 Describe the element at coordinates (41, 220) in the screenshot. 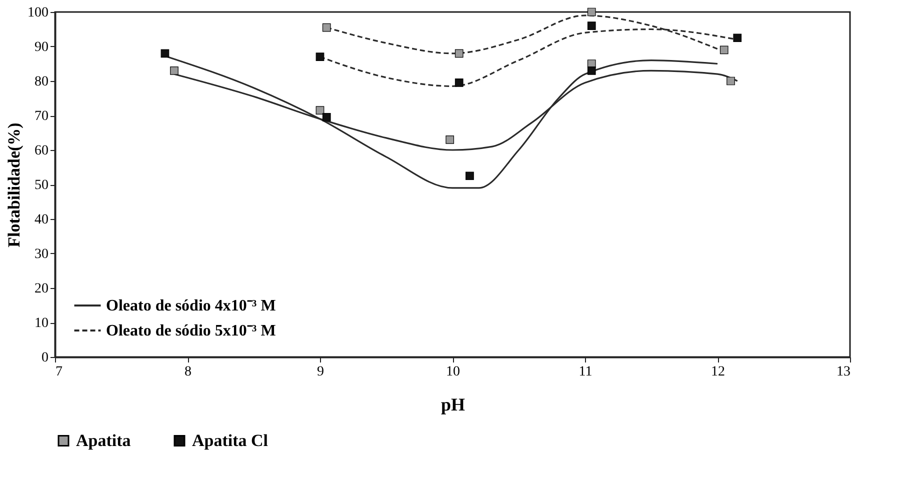

I see `y-tick-label: 40` at that location.